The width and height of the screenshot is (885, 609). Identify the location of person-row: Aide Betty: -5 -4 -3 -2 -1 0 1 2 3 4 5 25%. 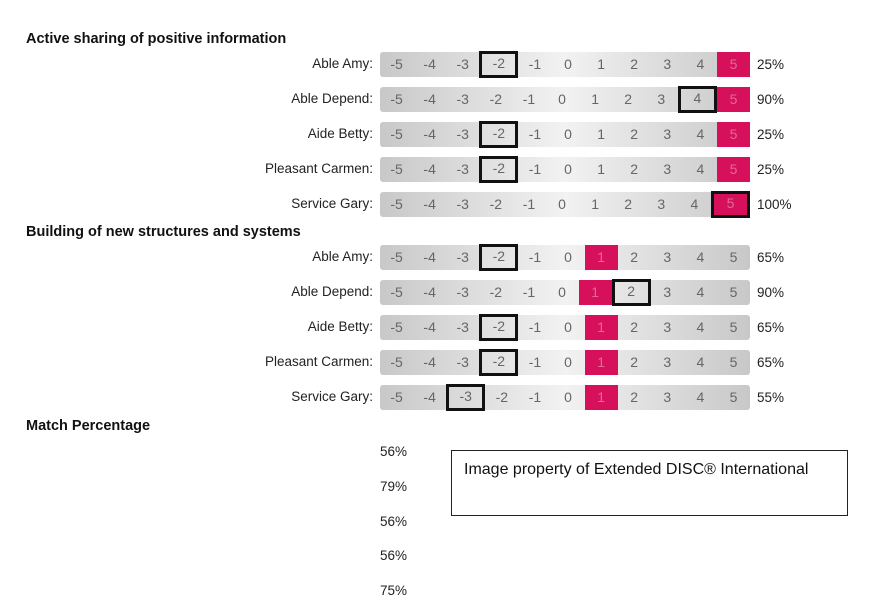
(442, 134).